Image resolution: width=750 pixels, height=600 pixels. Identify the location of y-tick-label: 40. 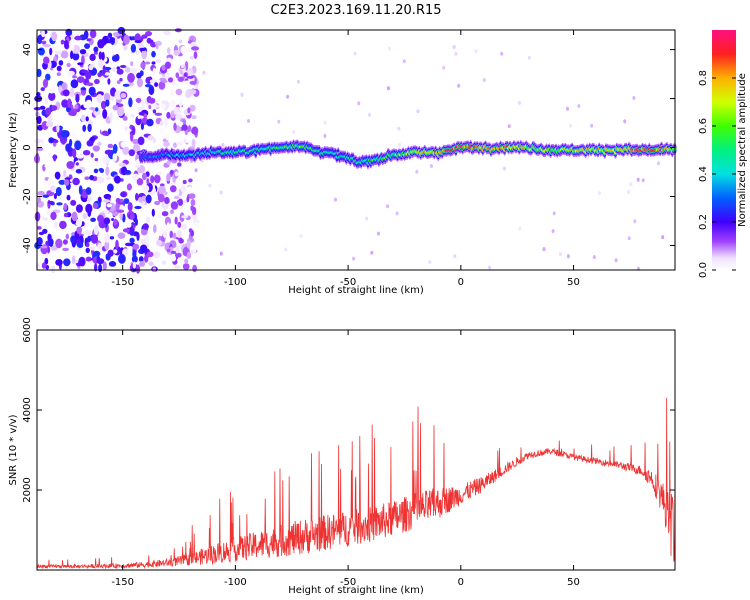
(27, 49).